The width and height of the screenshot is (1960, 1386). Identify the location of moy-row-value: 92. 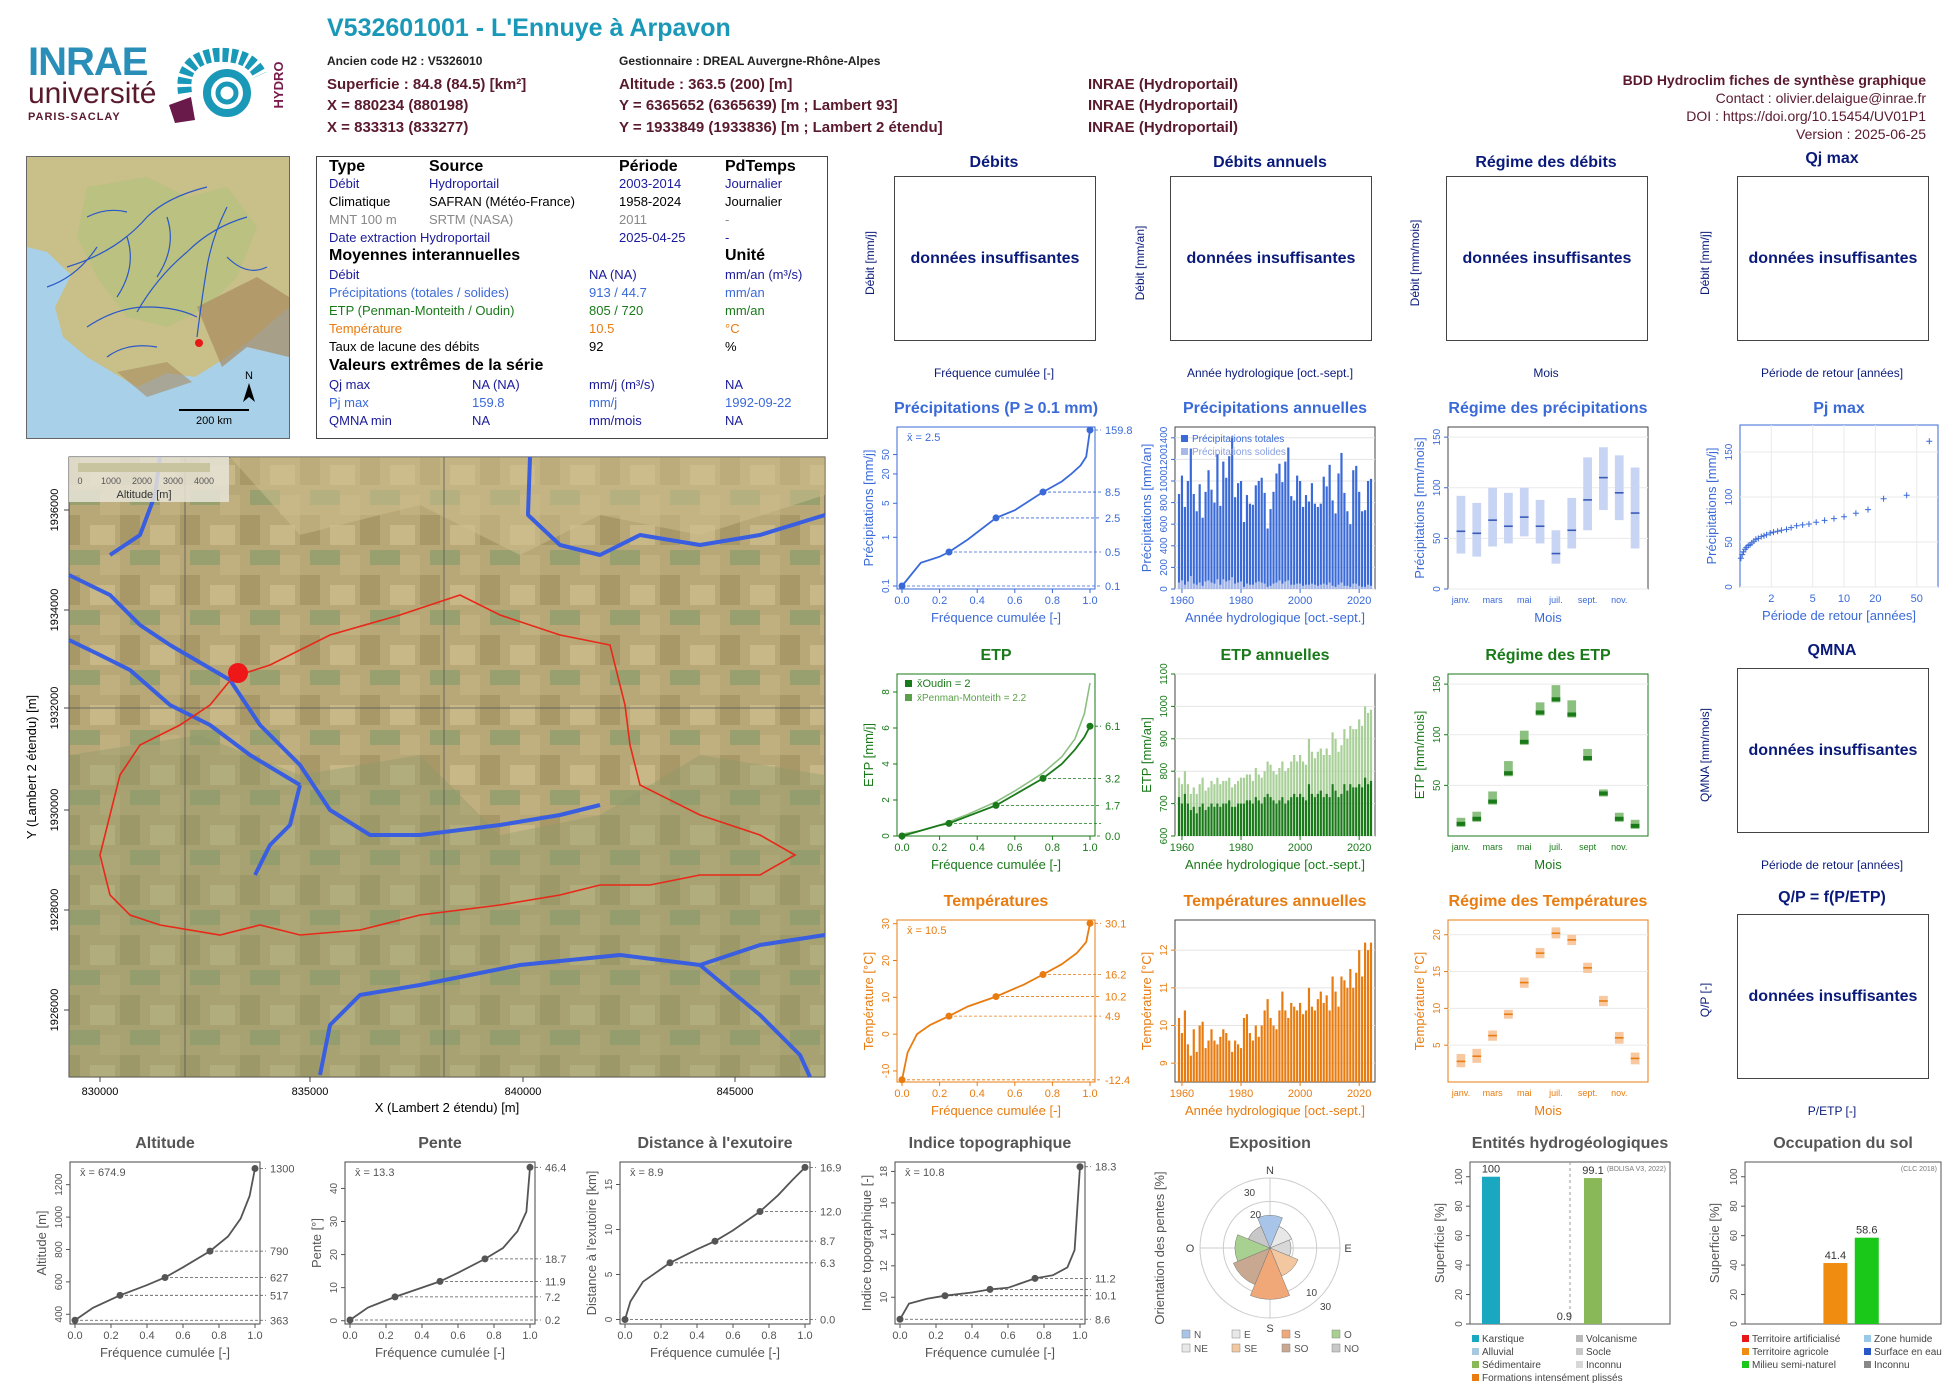
(596, 346).